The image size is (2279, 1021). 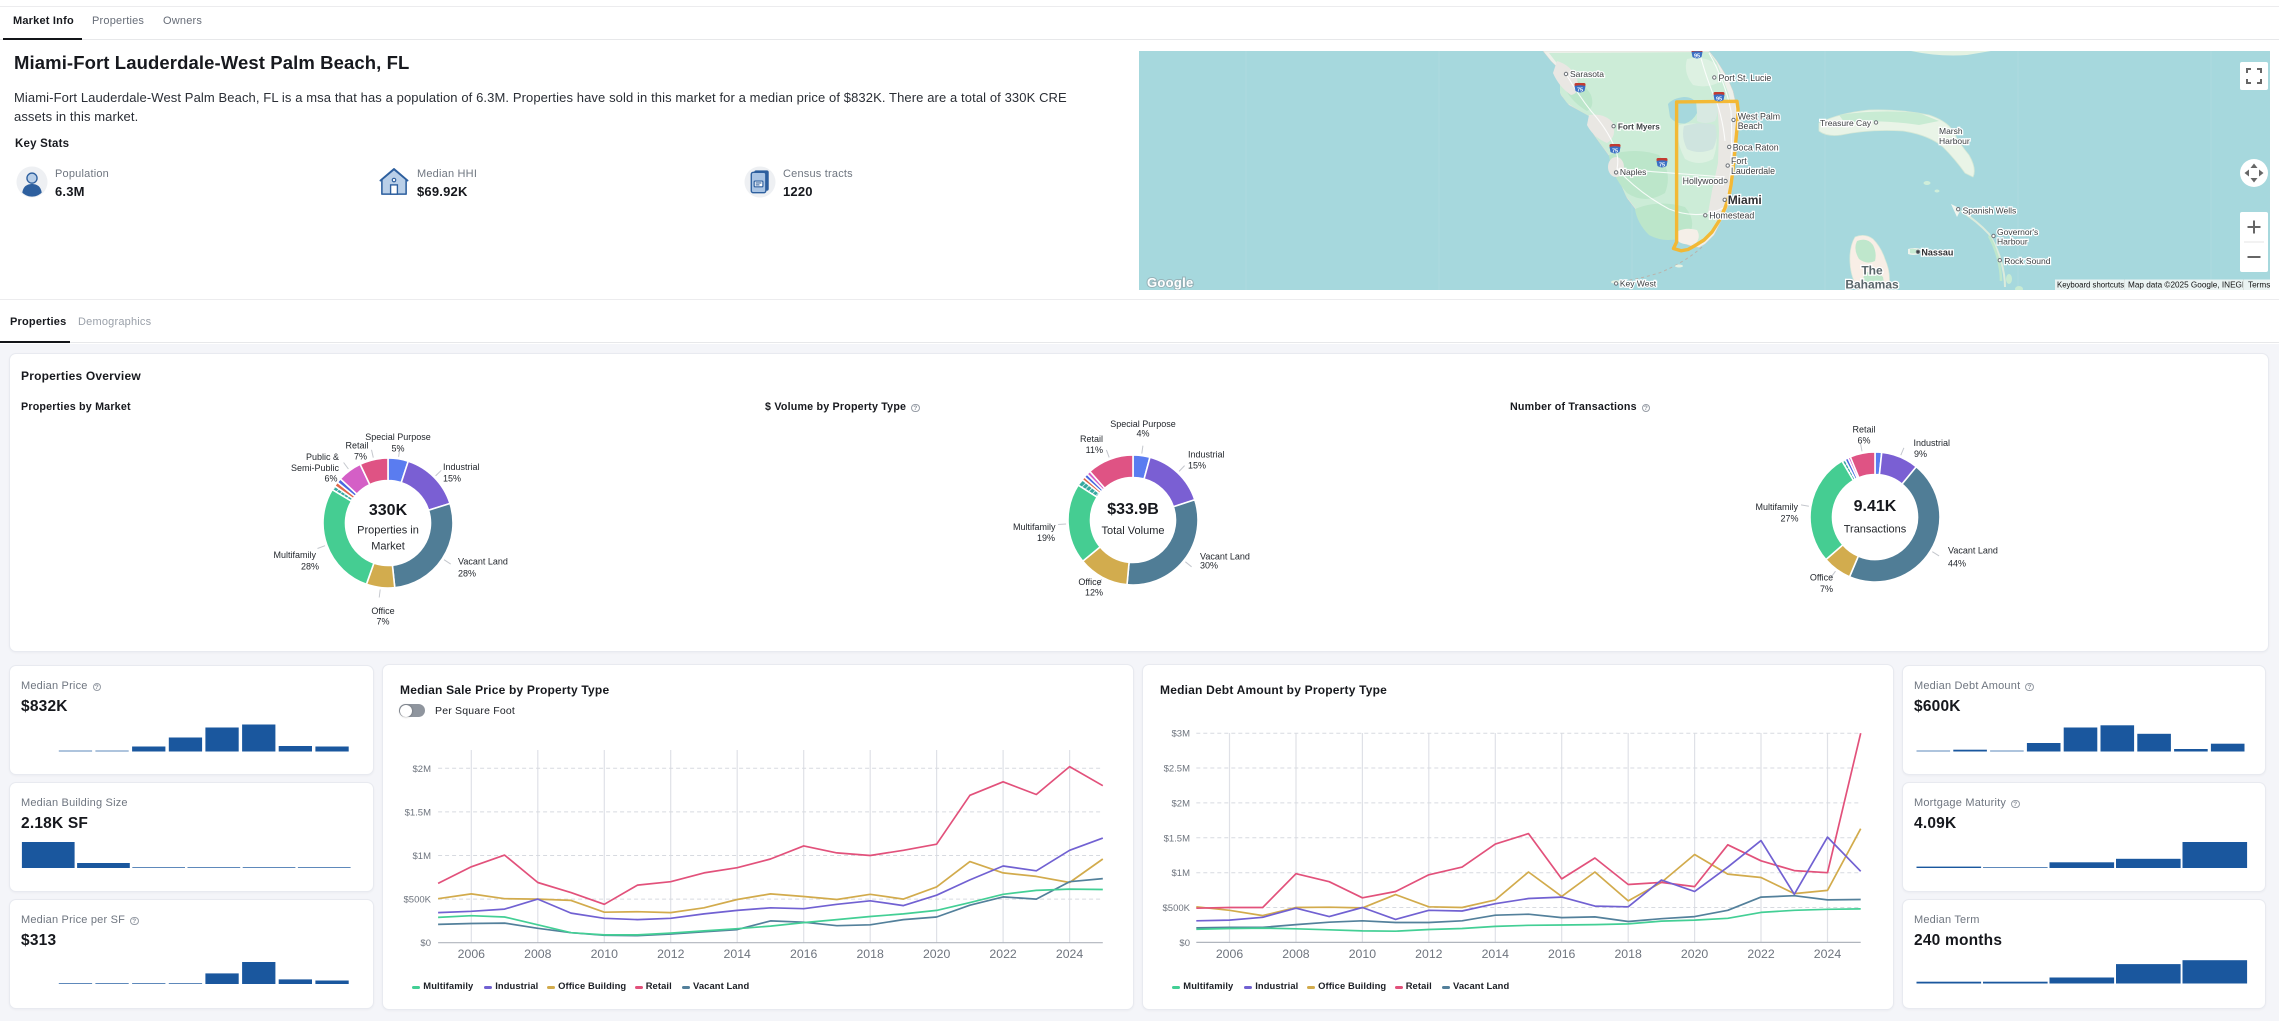 I want to click on svg-text: 2016, so click(x=804, y=954).